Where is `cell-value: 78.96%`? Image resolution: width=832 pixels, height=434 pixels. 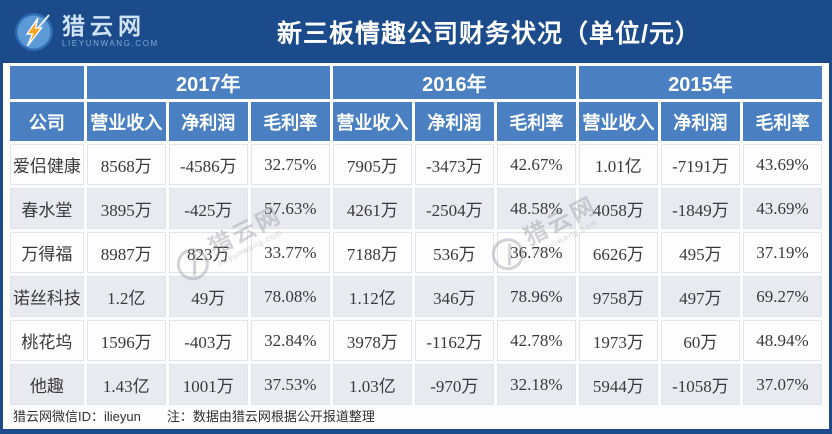
cell-value: 78.96% is located at coordinates (536, 296).